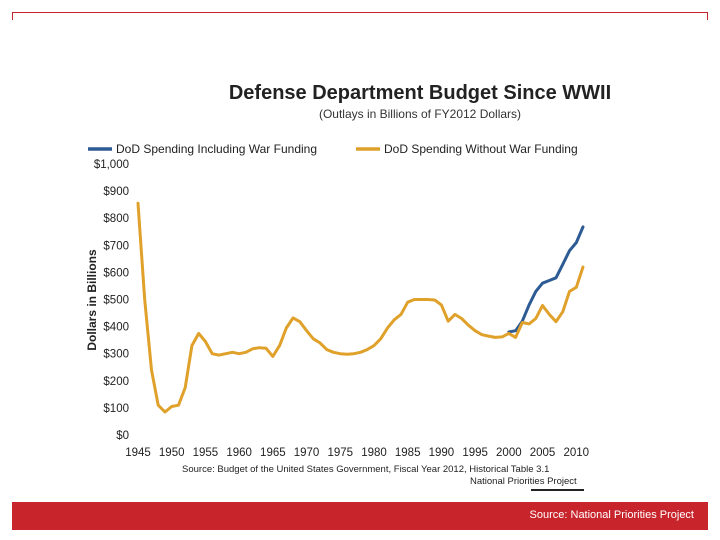 Image resolution: width=720 pixels, height=540 pixels. What do you see at coordinates (420, 93) in the screenshot?
I see `chart-title: Defense Department Budget Since WWII` at bounding box center [420, 93].